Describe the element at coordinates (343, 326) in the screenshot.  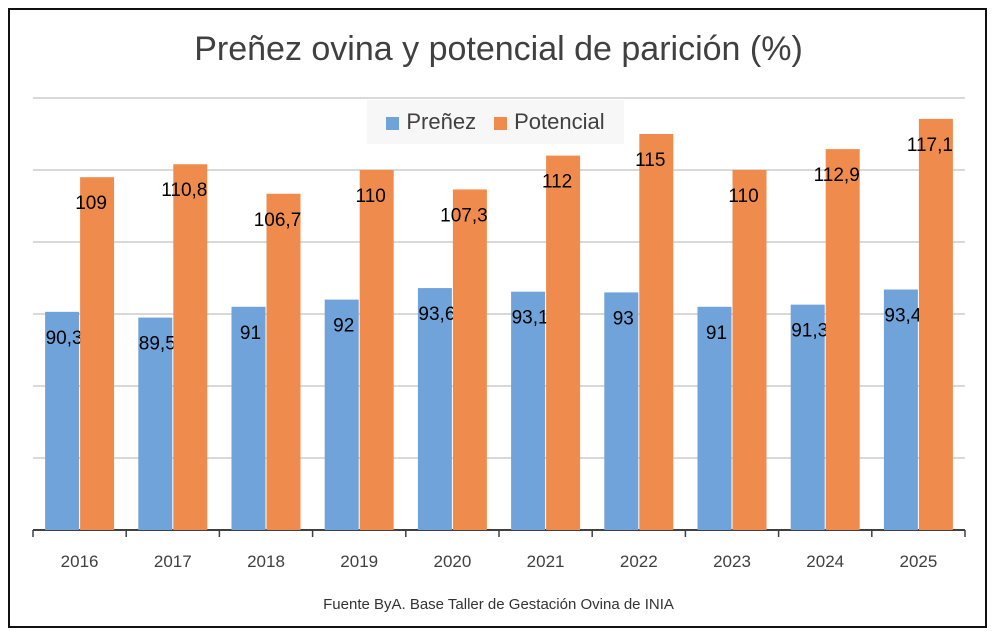
I see `data-label: 92` at that location.